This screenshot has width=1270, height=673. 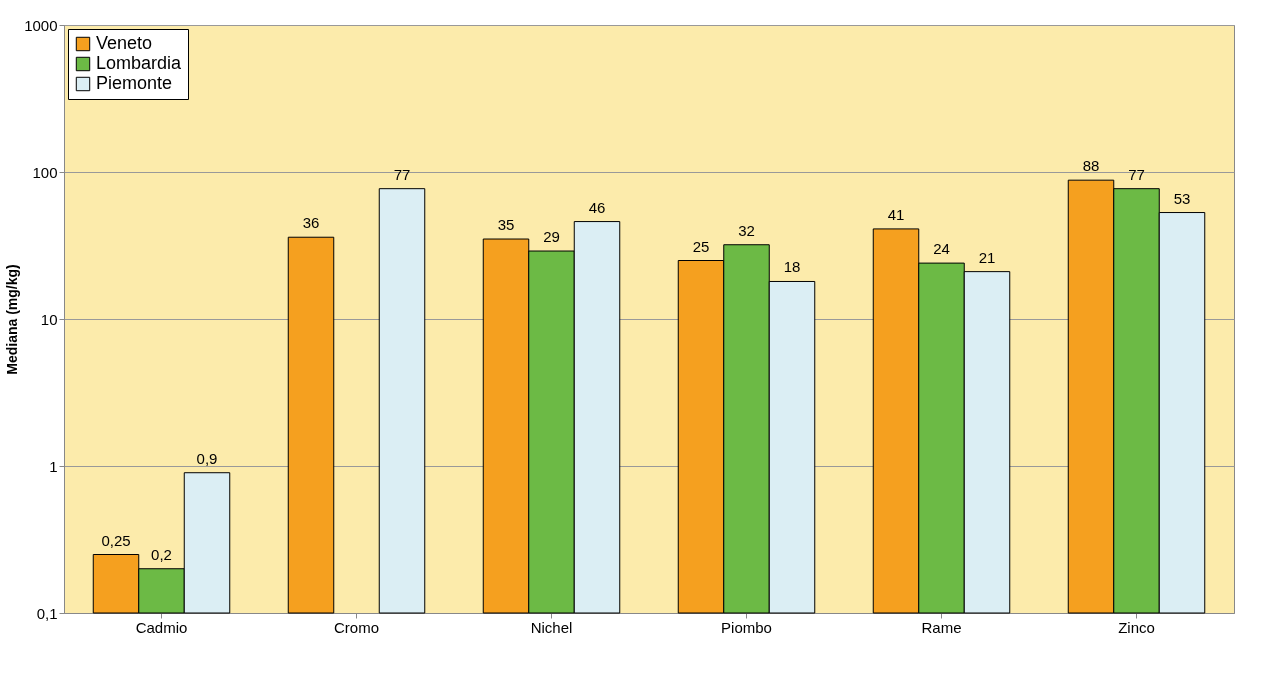 I want to click on y-tick-label: 1000, so click(x=41, y=25).